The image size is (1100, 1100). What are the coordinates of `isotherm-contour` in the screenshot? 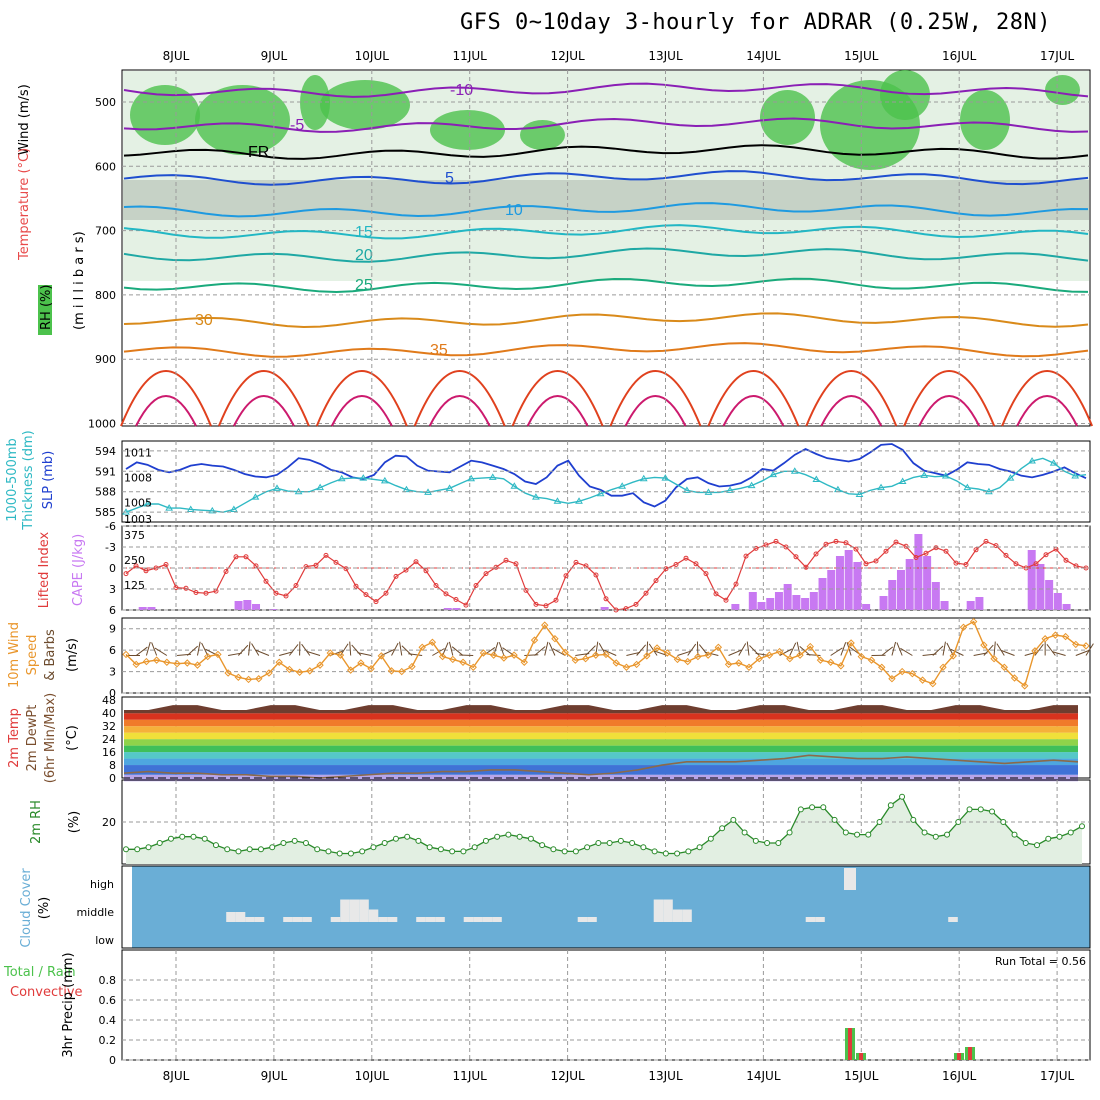 It's located at (606, 350).